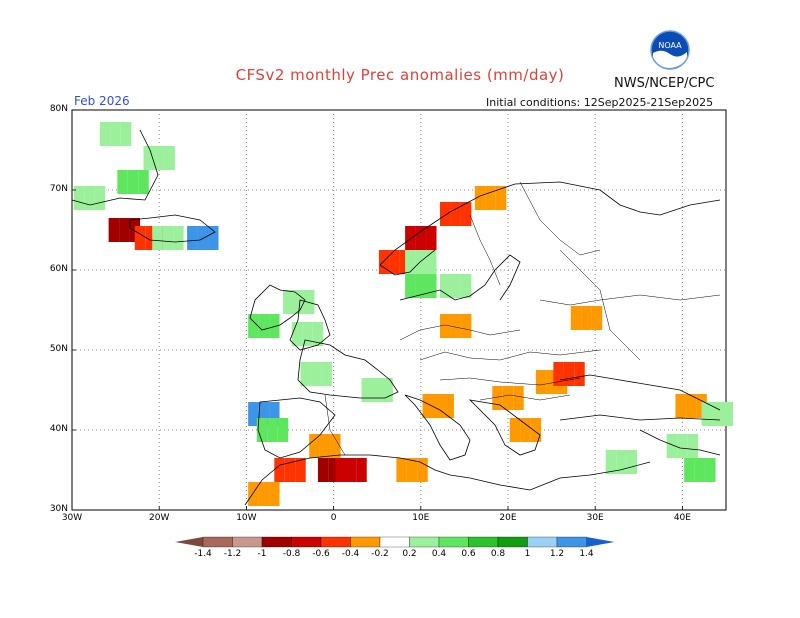 Image resolution: width=800 pixels, height=618 pixels. Describe the element at coordinates (557, 554) in the screenshot. I see `colorbar-label: 1.2` at that location.